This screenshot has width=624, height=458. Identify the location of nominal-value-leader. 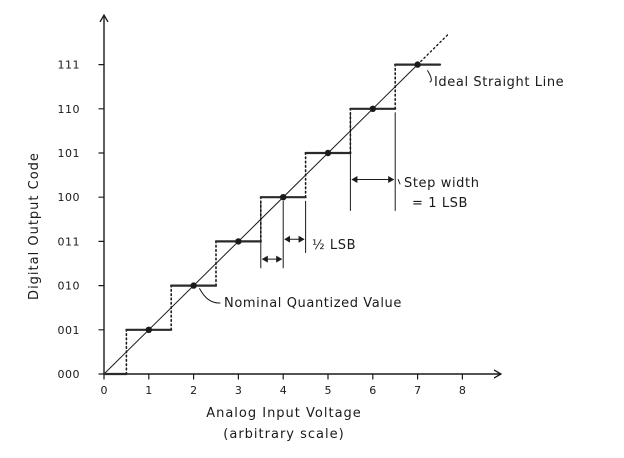
(210, 296).